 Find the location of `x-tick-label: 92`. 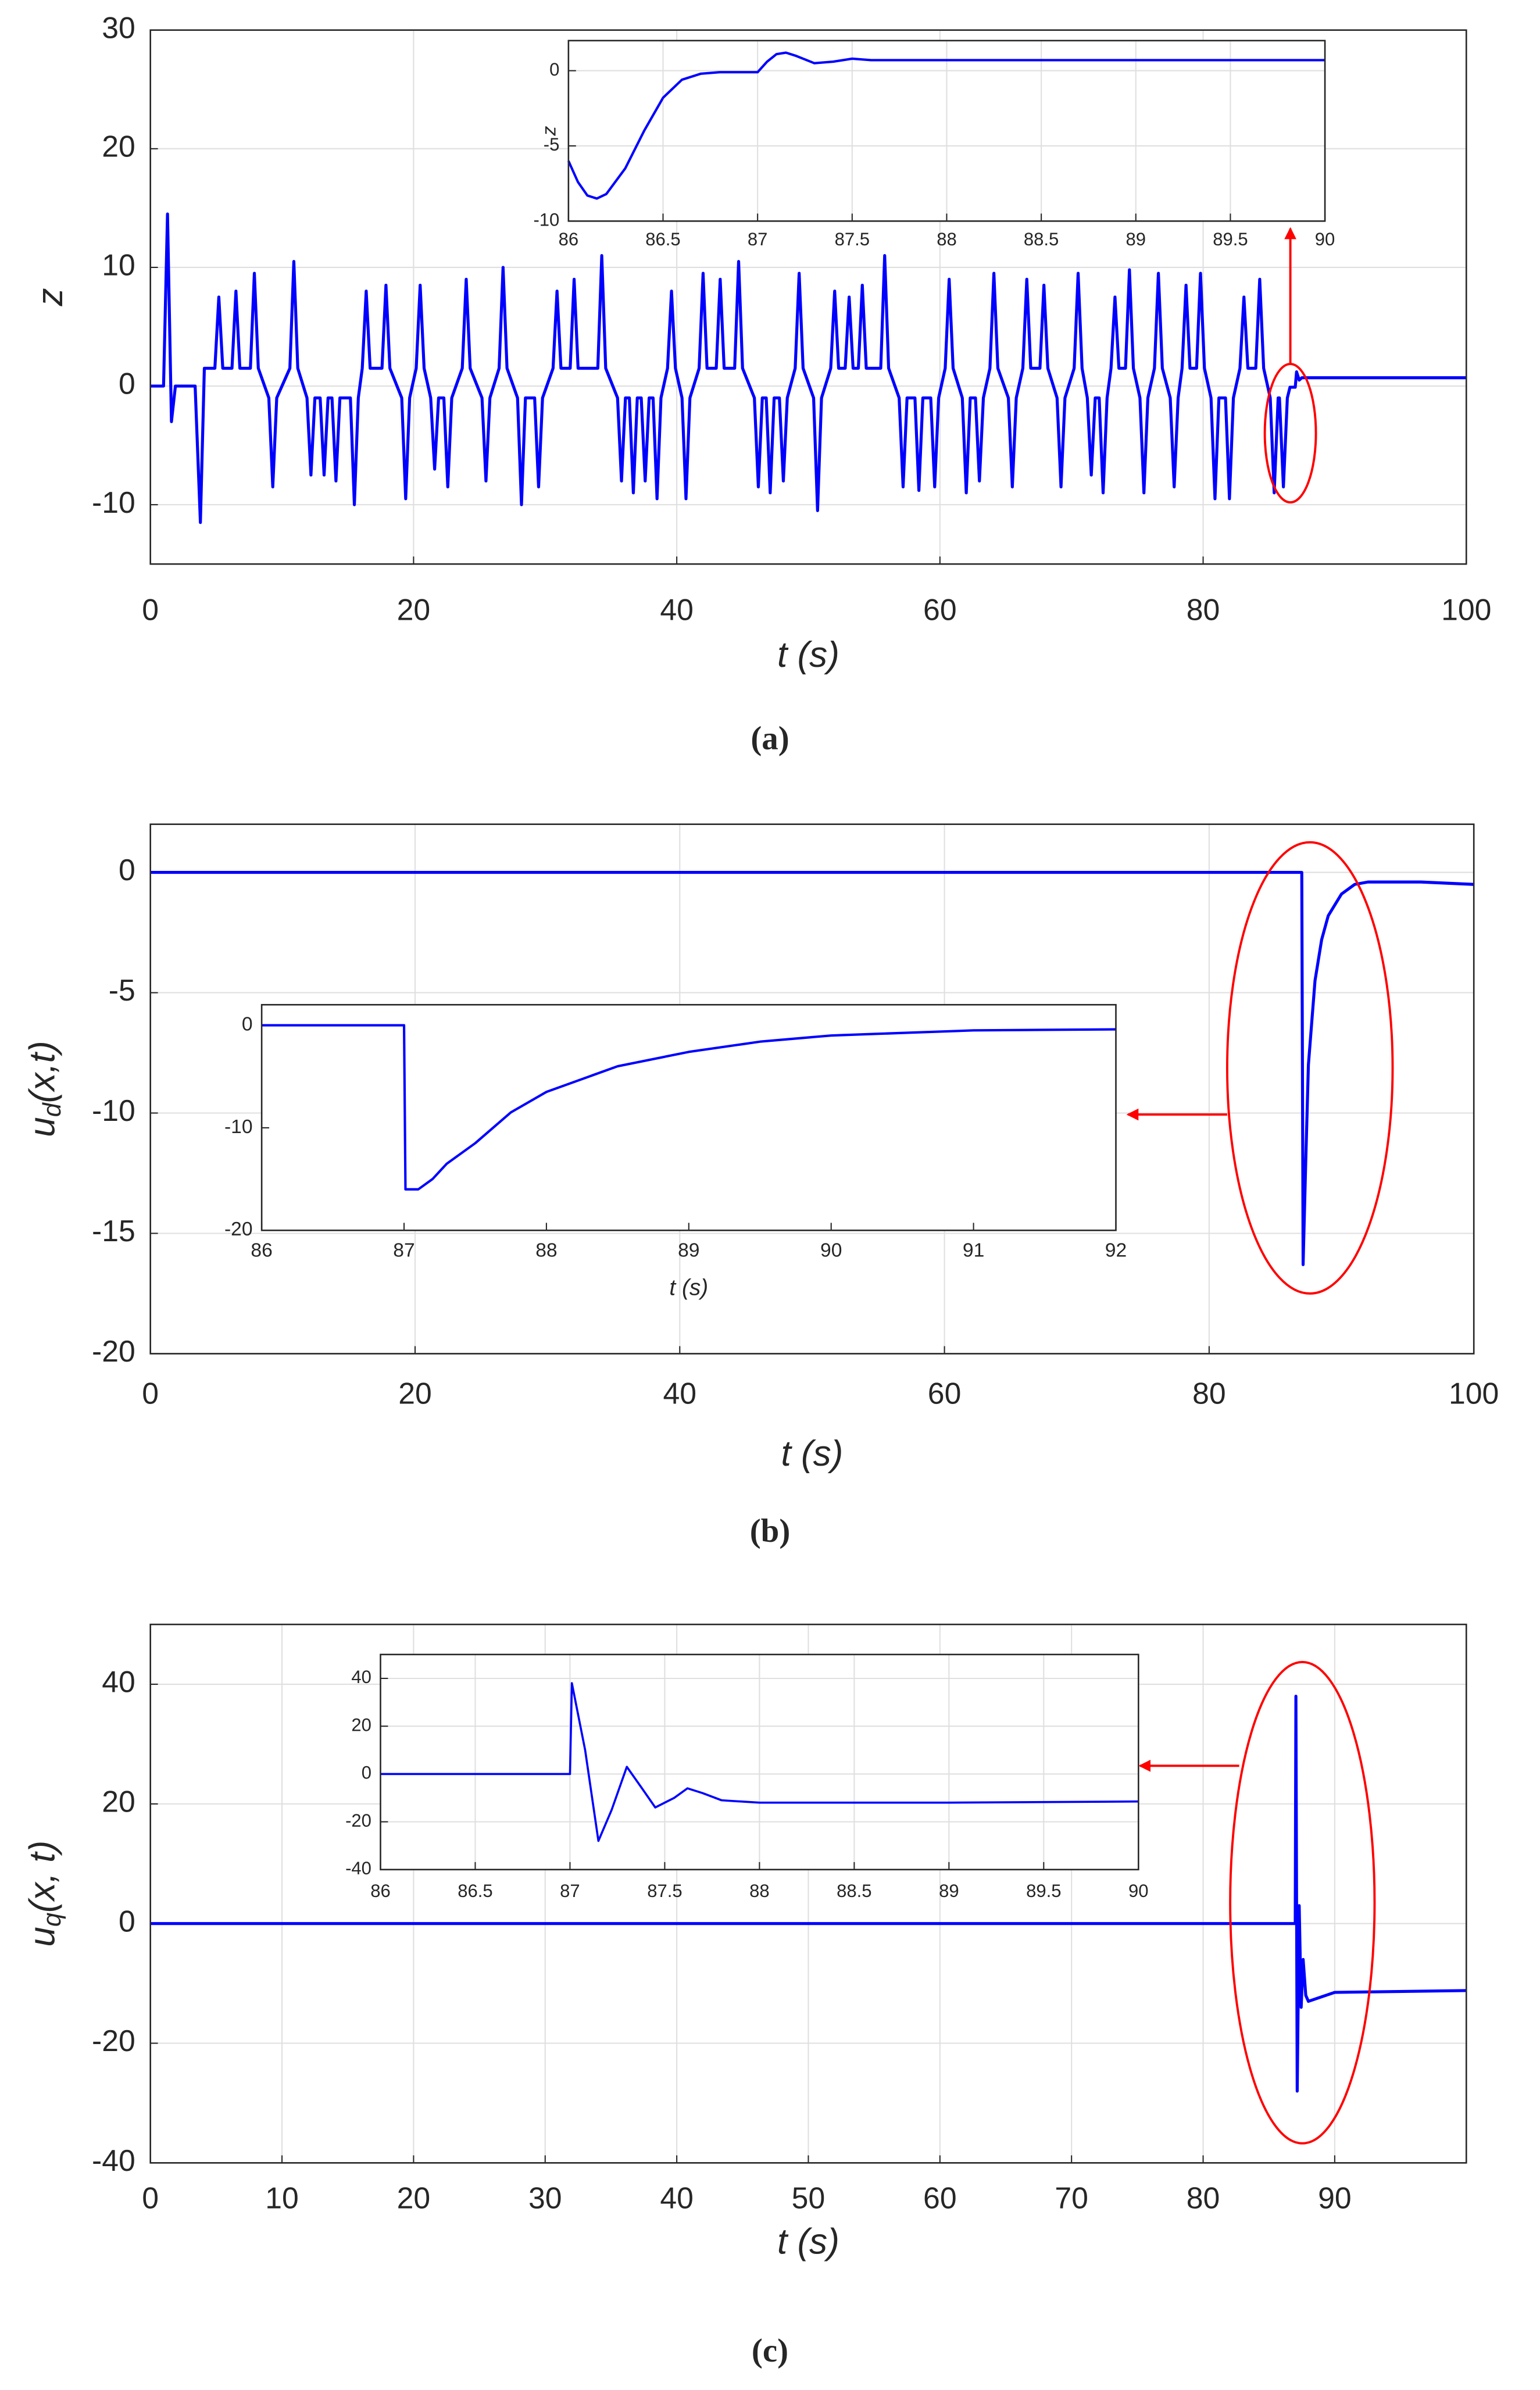

x-tick-label: 92 is located at coordinates (1116, 1250).